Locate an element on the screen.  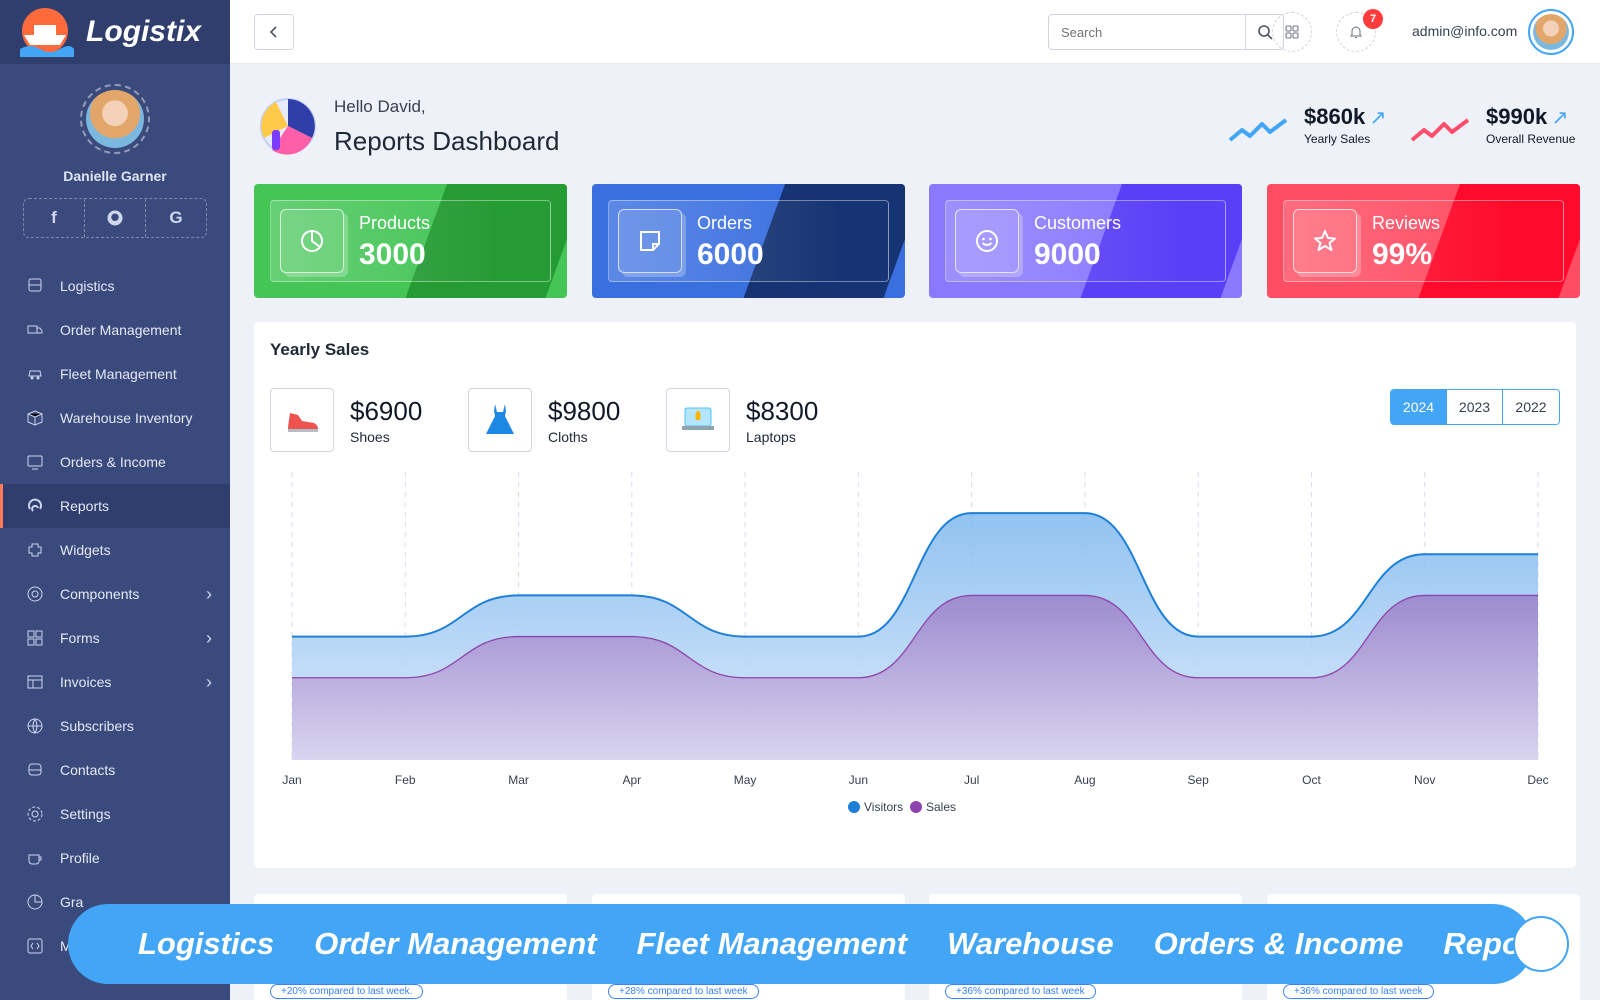
sidebar-item-subscribers: Subscribers is located at coordinates (115, 726).